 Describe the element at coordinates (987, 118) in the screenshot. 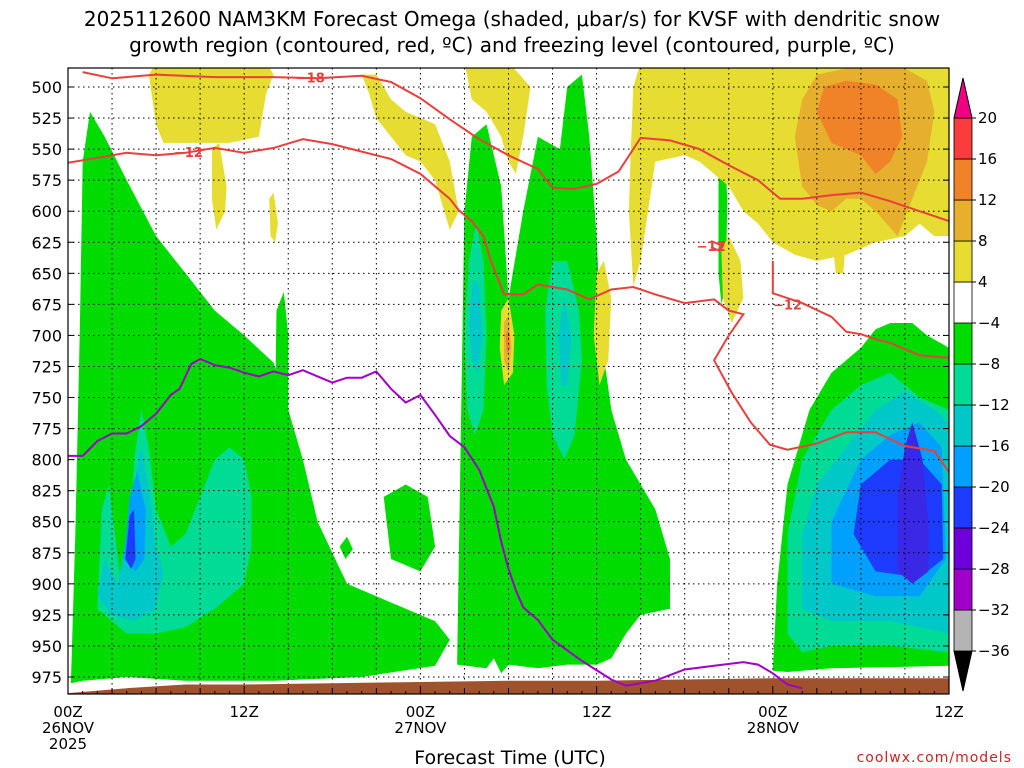

I see `colorbar-label-13: 20` at that location.